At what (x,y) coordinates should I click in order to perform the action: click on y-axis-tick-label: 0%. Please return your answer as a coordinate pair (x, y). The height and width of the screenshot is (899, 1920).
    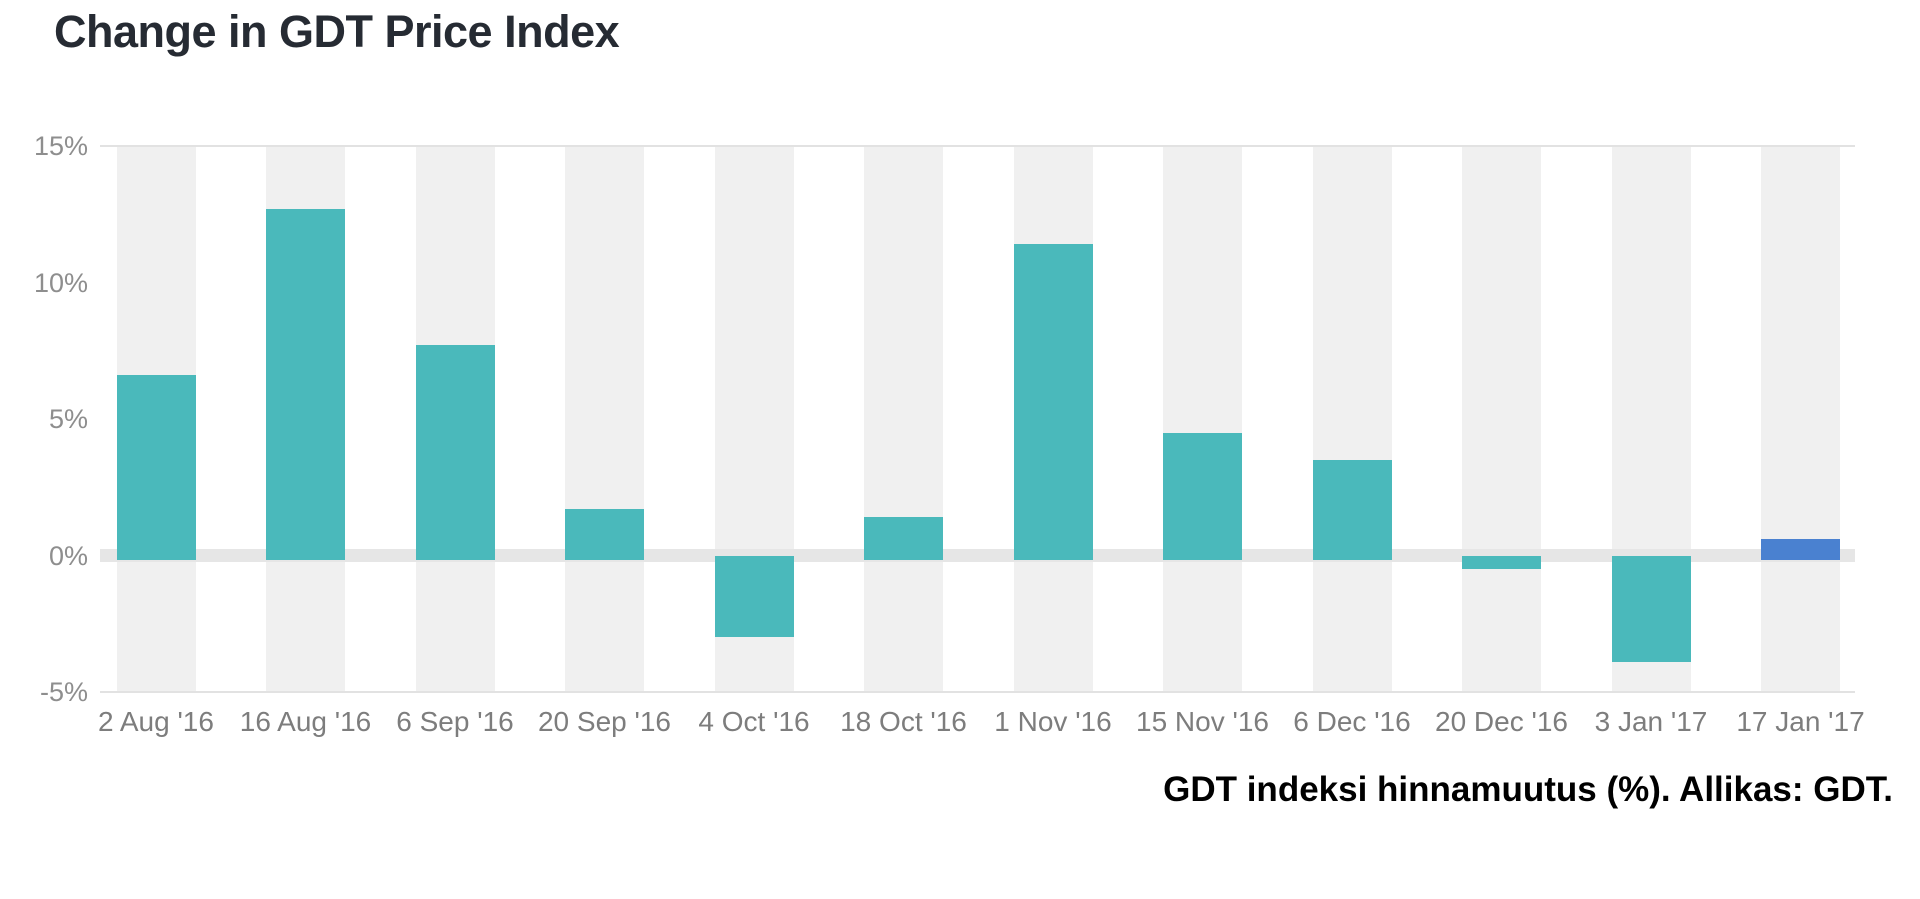
    Looking at the image, I should click on (68, 555).